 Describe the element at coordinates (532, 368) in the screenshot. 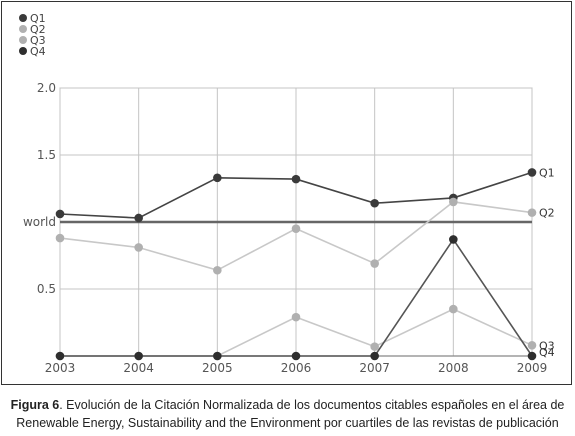

I see `x-tick-label: 2009` at that location.